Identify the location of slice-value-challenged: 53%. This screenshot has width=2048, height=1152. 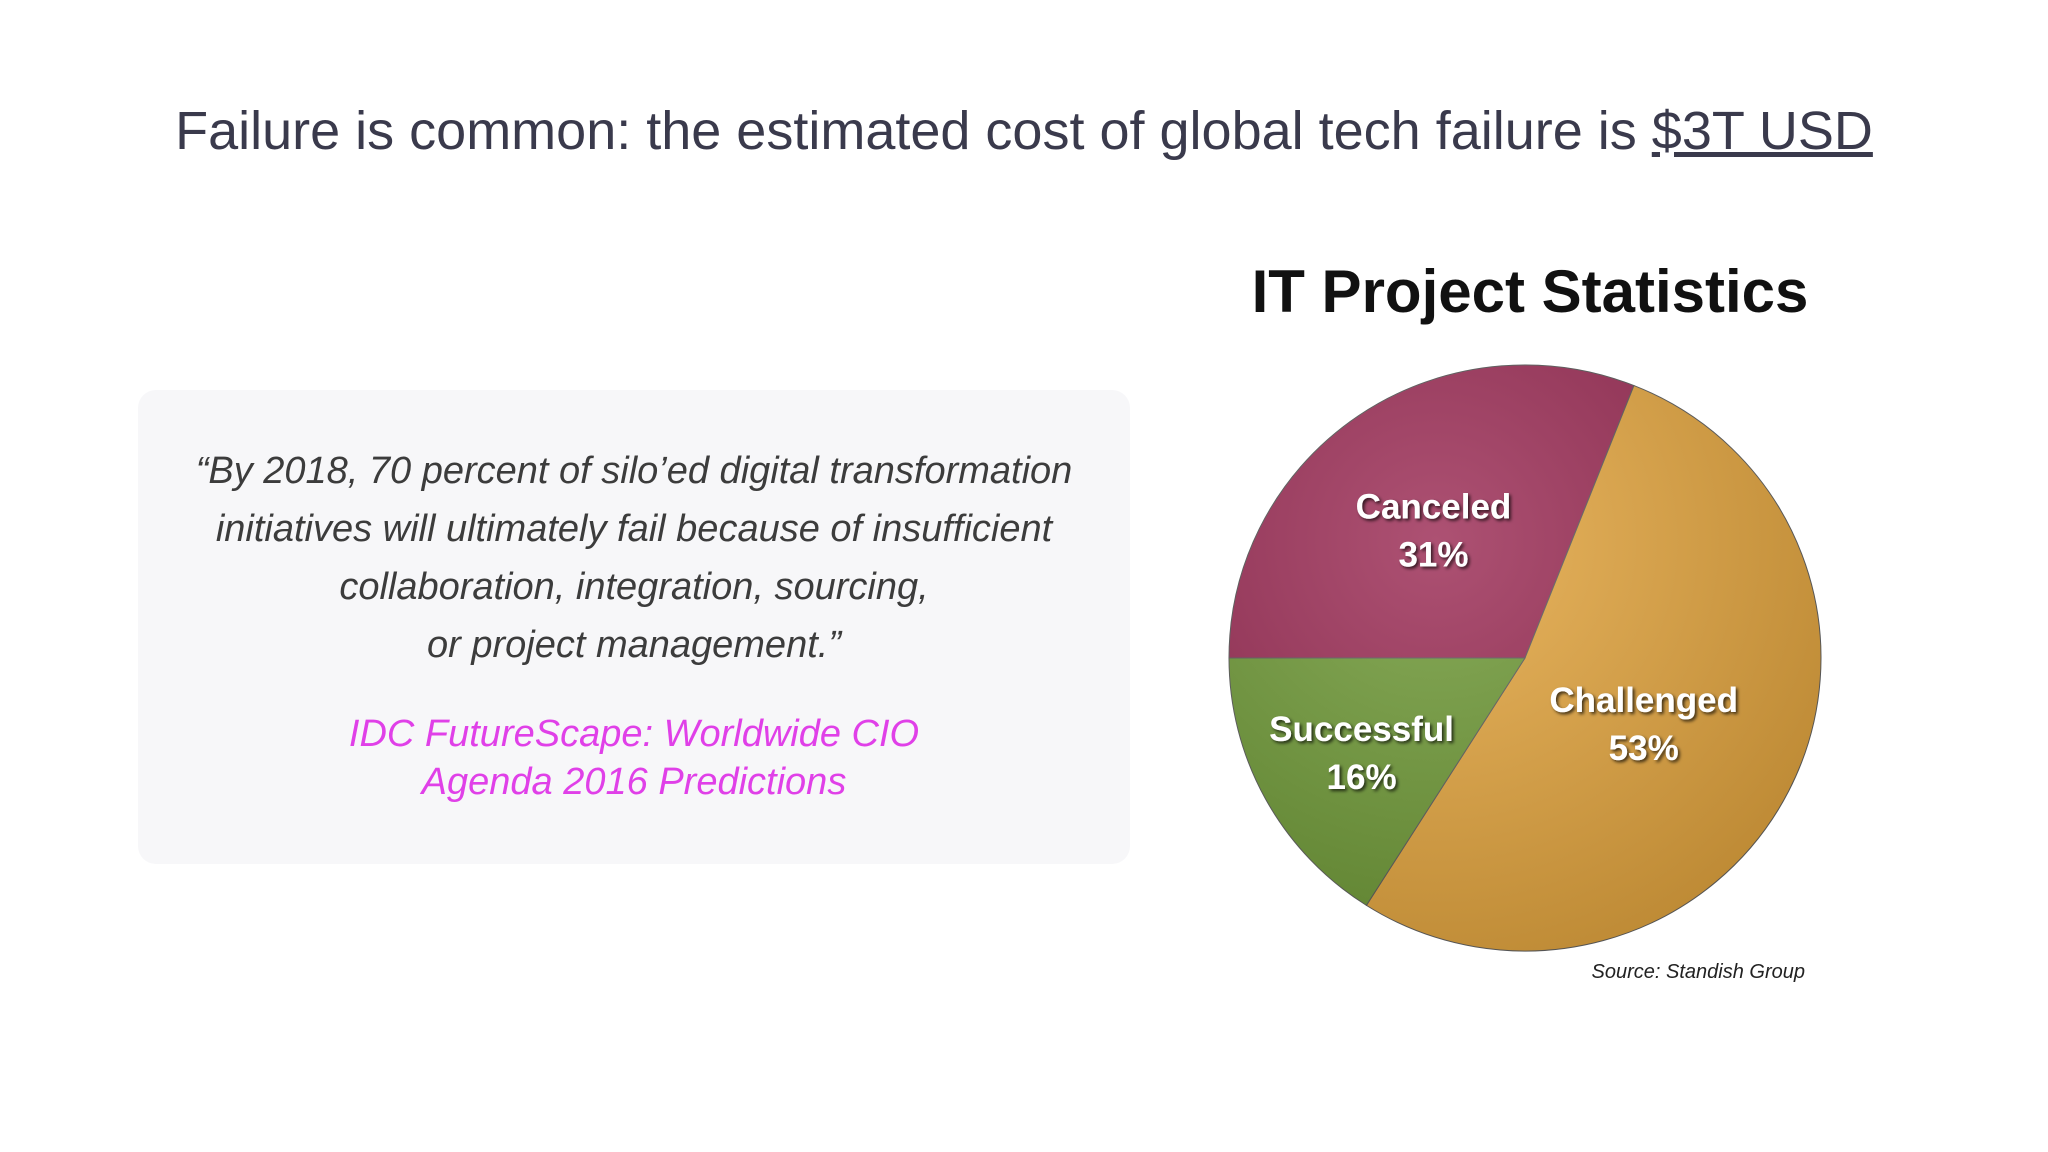
(1644, 748).